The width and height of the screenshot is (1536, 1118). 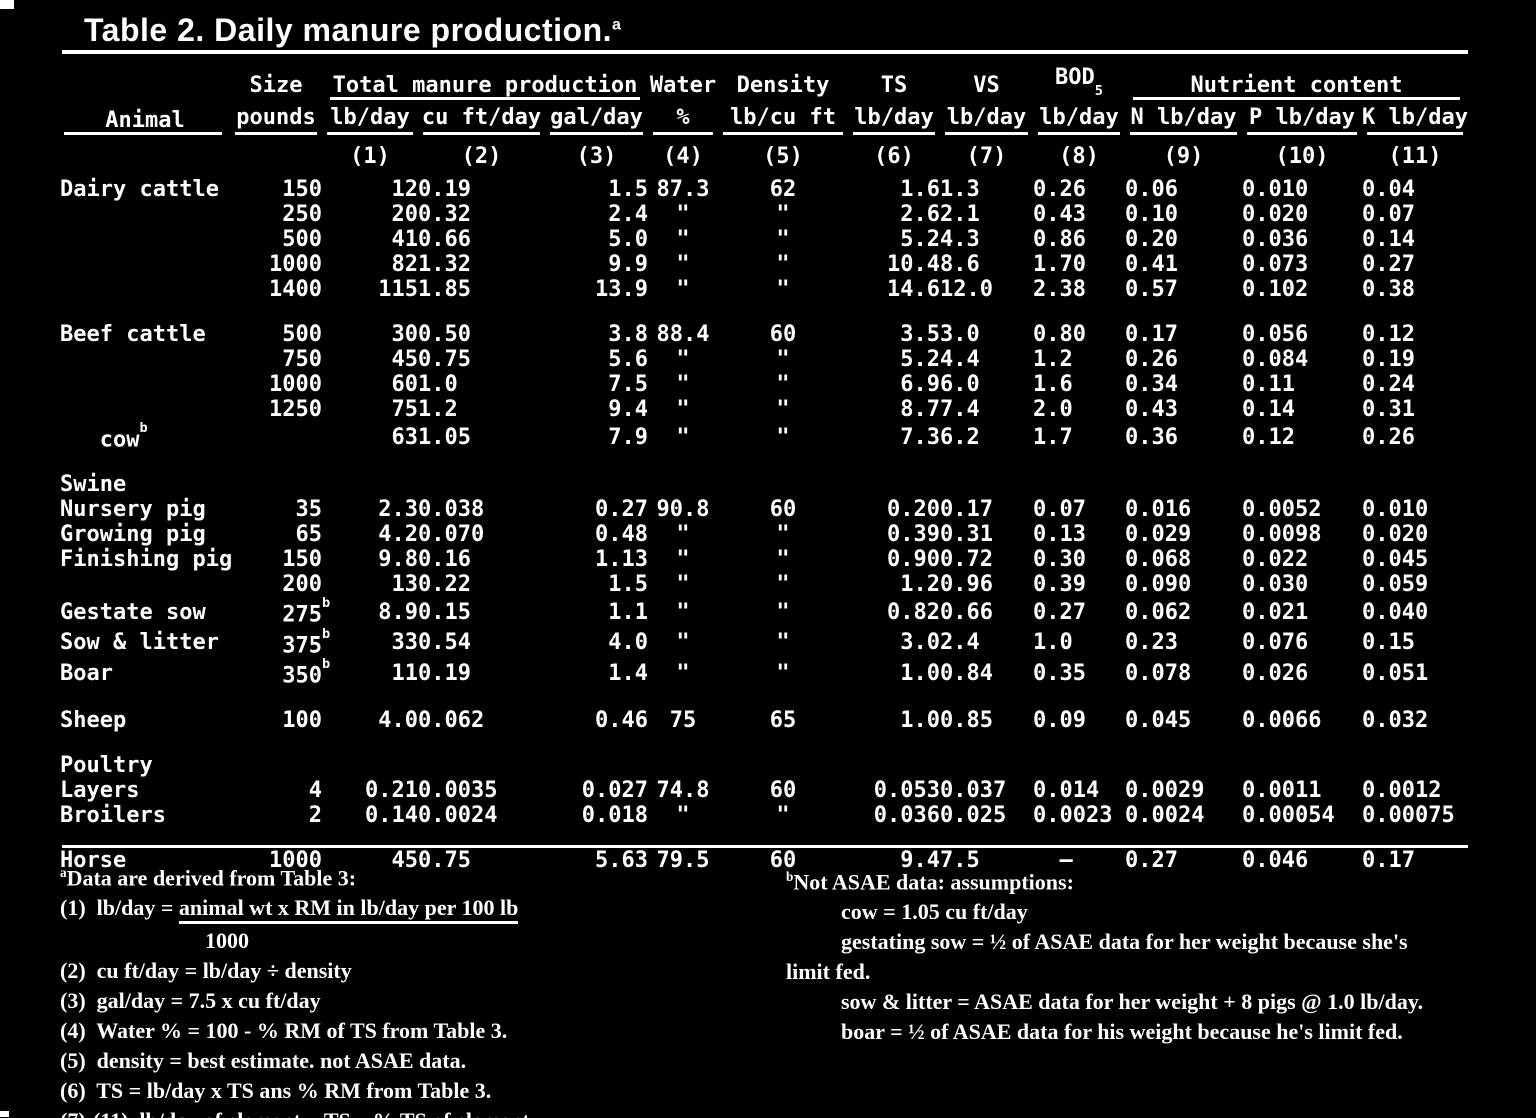 I want to click on value-cell: 500, so click(x=302, y=239).